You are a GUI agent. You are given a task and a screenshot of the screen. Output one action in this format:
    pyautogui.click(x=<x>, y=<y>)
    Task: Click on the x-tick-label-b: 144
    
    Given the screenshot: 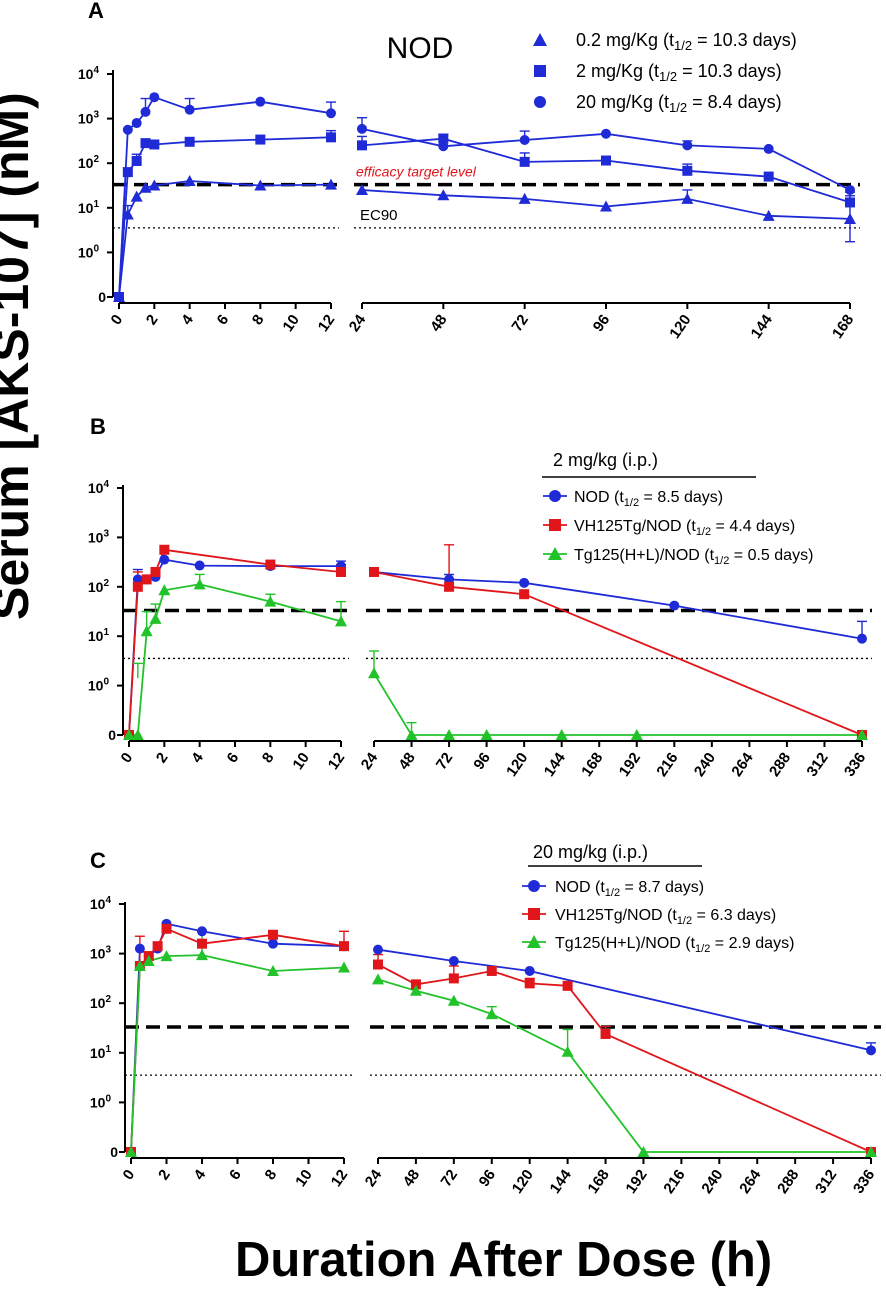 What is the action you would take?
    pyautogui.click(x=555, y=764)
    